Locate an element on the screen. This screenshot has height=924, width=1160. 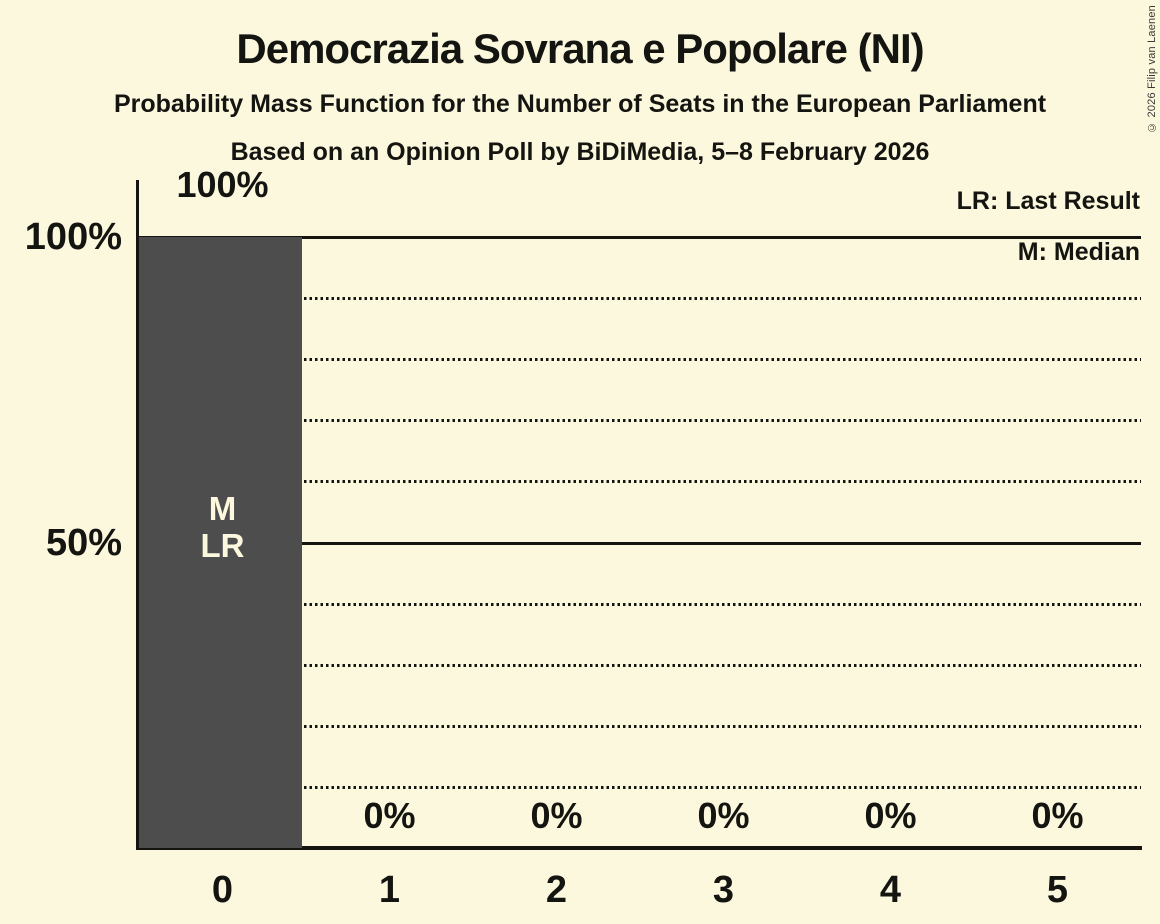
bar-value-label-0: 100% is located at coordinates (222, 184).